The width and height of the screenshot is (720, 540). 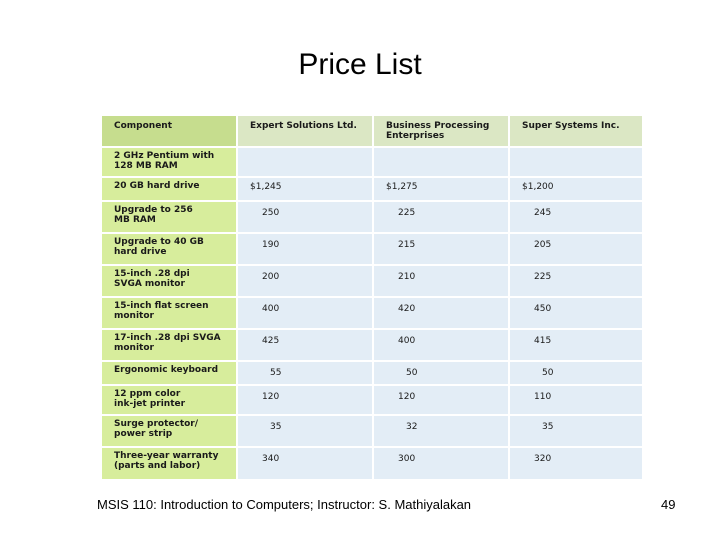 What do you see at coordinates (170, 282) in the screenshot?
I see `row-component: 15-inch .28 dpi SVGA monitor` at bounding box center [170, 282].